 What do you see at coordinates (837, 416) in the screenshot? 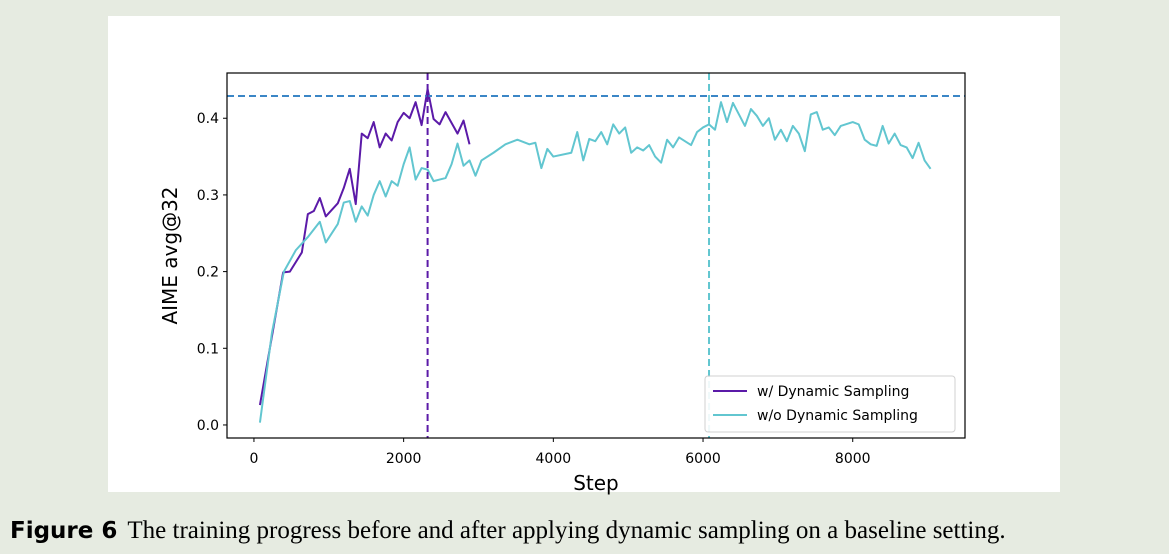
I see `legend-label: w/o Dynamic Sampling` at bounding box center [837, 416].